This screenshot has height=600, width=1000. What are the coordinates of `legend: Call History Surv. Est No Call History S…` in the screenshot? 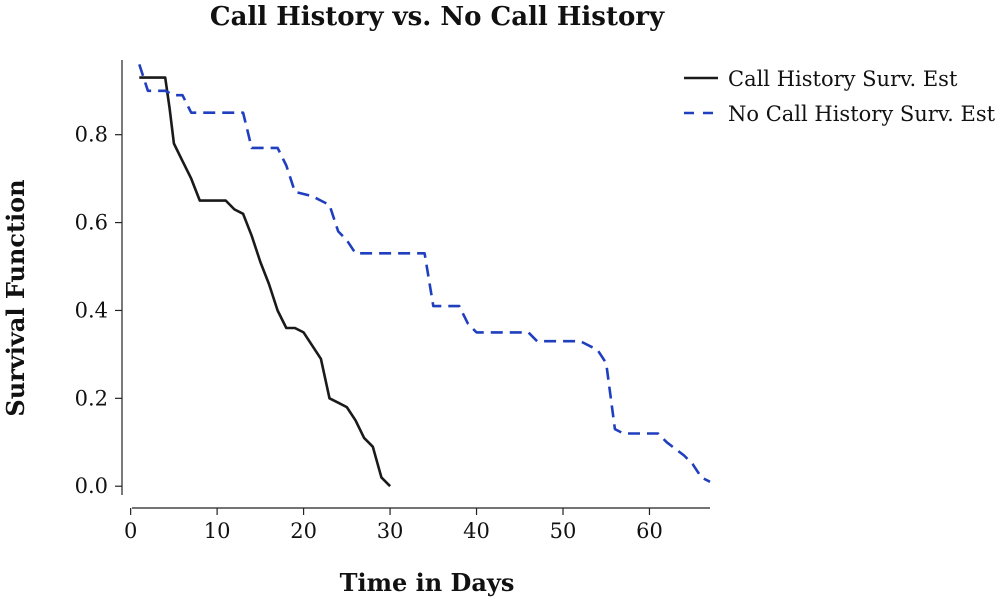 It's located at (840, 96).